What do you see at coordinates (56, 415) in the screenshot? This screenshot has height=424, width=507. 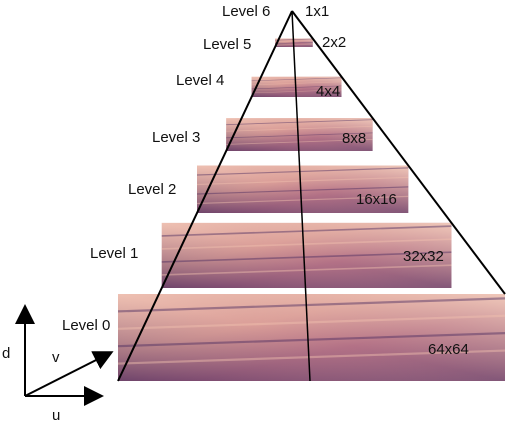 I see `u-axis-label: u` at bounding box center [56, 415].